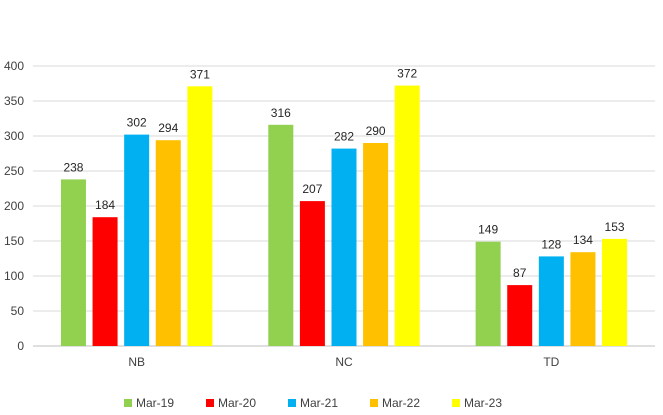 The image size is (663, 415). What do you see at coordinates (483, 403) in the screenshot?
I see `legend-label: Mar-23` at bounding box center [483, 403].